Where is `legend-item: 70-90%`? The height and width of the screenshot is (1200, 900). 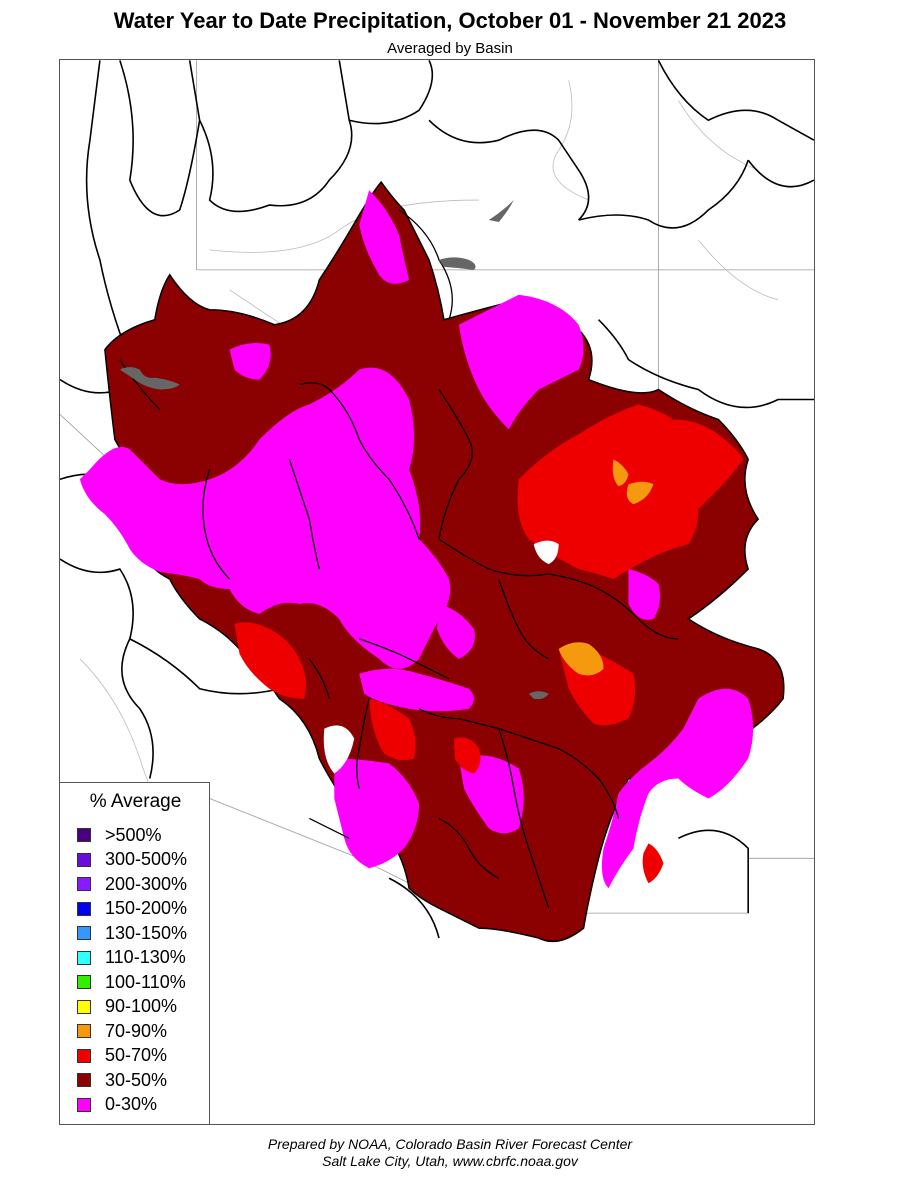
legend-item: 70-90% is located at coordinates (132, 1031).